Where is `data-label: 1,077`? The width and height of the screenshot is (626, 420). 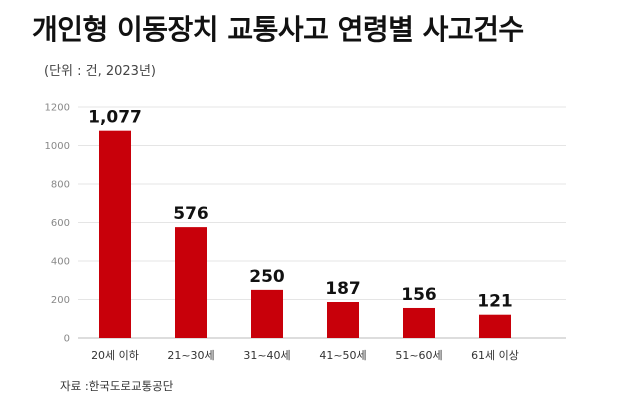 data-label: 1,077 is located at coordinates (115, 118).